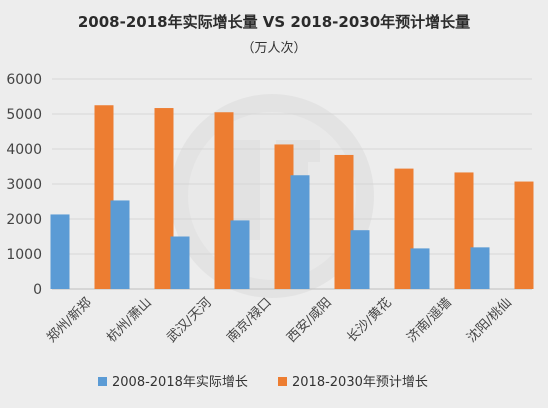 This screenshot has width=548, height=408. Describe the element at coordinates (180, 382) in the screenshot. I see `legend-label: 2008-2018年实际增长` at that location.